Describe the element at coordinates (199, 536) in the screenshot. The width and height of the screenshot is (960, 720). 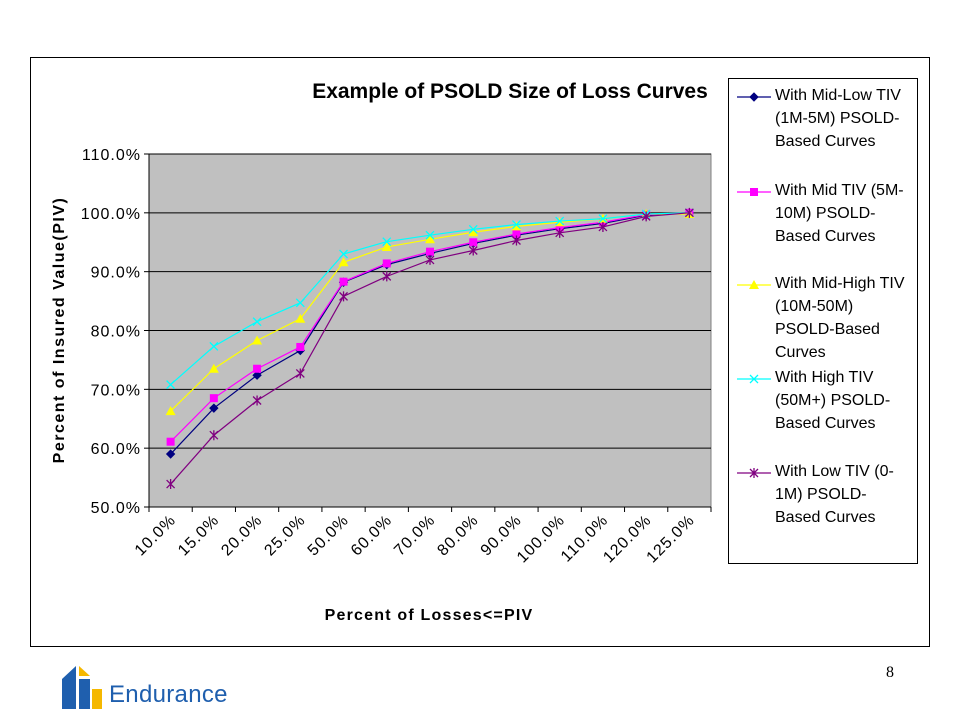
I see `x-tick-label: 15.0%` at that location.